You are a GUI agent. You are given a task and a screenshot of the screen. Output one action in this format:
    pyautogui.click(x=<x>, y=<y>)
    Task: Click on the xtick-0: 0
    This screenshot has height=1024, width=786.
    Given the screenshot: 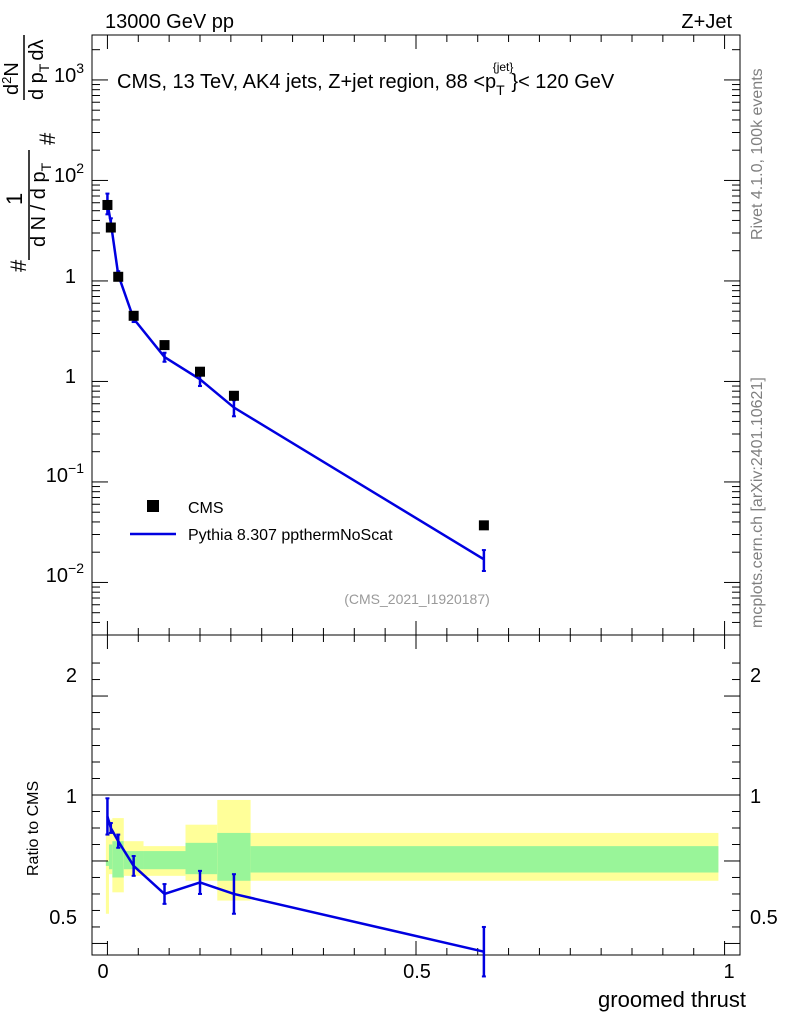 What is the action you would take?
    pyautogui.click(x=102, y=972)
    